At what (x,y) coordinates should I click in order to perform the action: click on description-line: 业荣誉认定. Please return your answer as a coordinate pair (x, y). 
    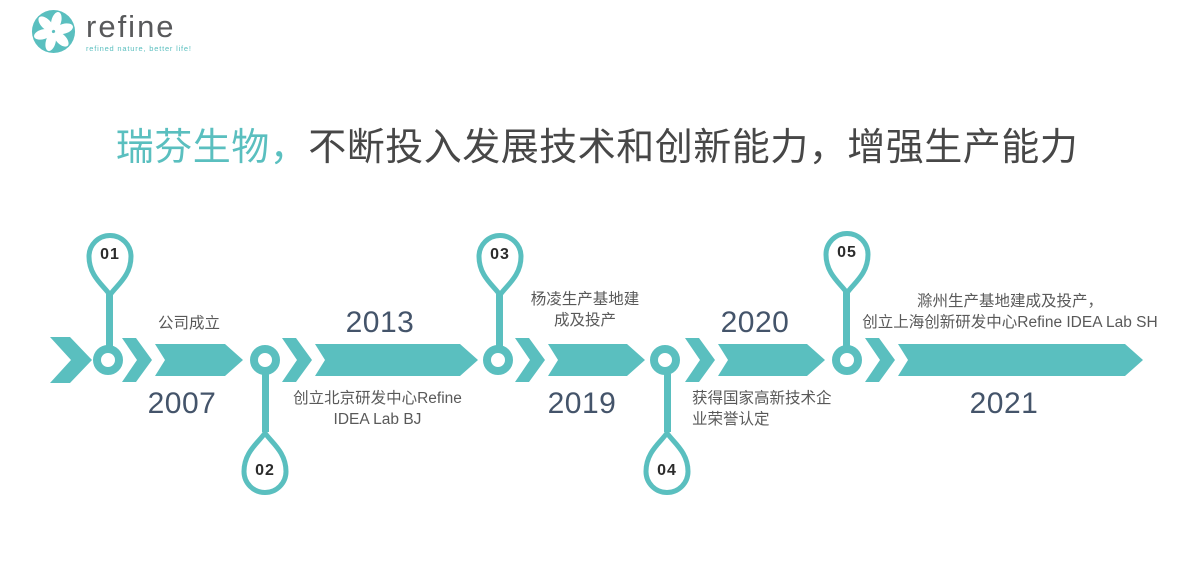
    Looking at the image, I should click on (731, 419).